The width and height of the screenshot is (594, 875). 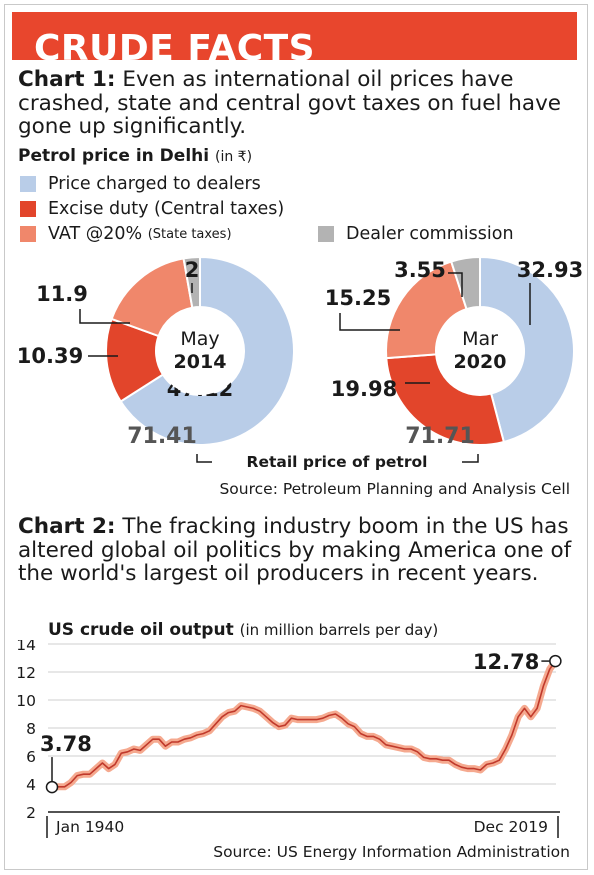 I want to click on pie-1-label-2: 15.25, so click(x=358, y=298).